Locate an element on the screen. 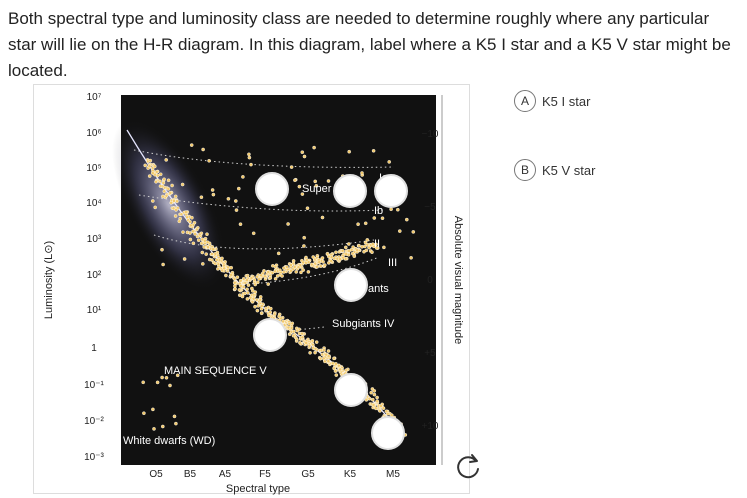  lum-tick: 10⁵ is located at coordinates (93, 168).